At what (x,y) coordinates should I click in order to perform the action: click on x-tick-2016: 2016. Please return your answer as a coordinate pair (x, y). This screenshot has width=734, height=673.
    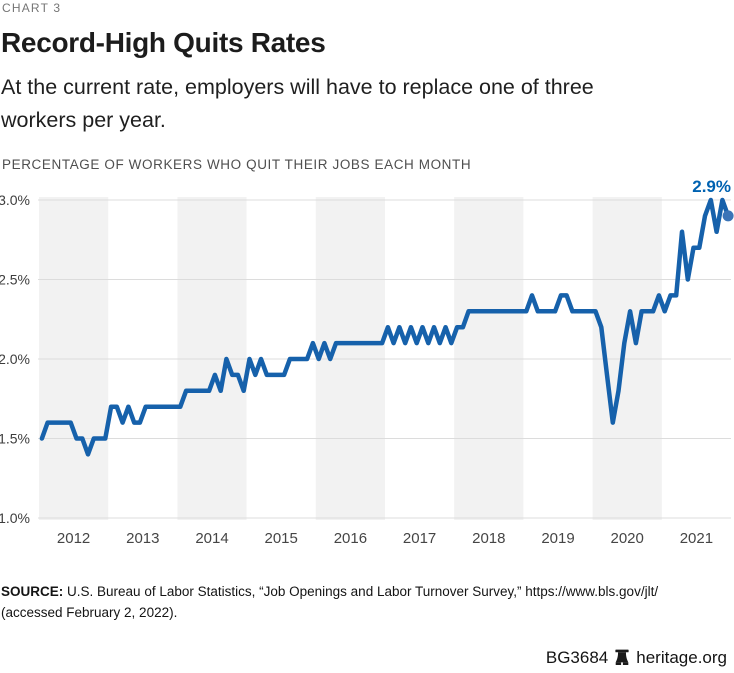
    Looking at the image, I should click on (350, 538).